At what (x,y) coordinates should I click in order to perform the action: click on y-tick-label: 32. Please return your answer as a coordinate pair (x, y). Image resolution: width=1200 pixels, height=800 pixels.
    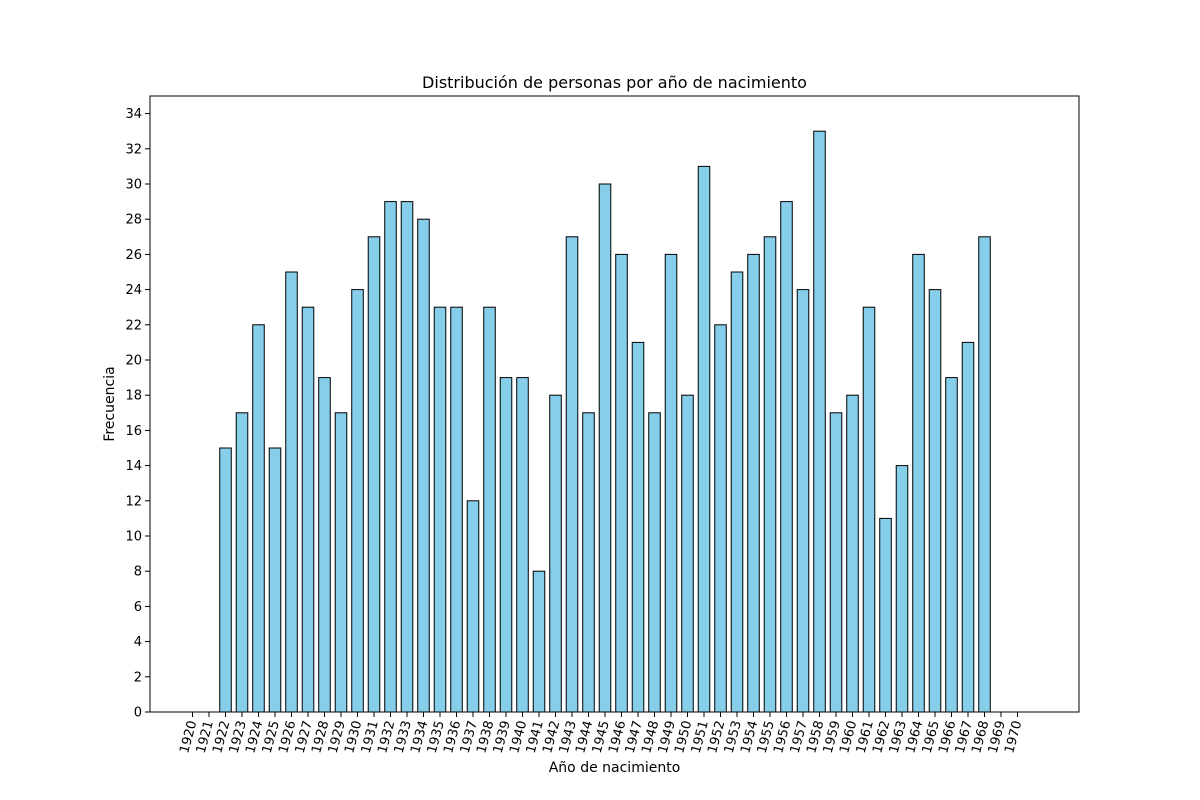
    Looking at the image, I should click on (133, 149).